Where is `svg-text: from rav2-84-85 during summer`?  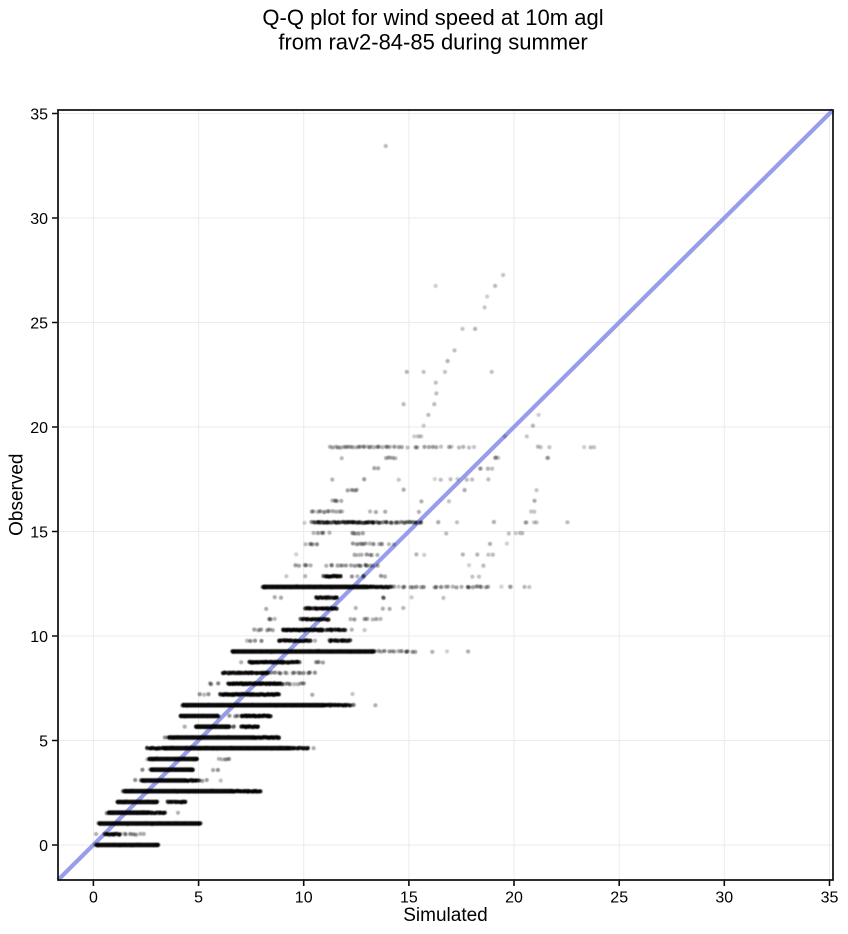
svg-text: from rav2-84-85 during summer is located at coordinates (432, 41).